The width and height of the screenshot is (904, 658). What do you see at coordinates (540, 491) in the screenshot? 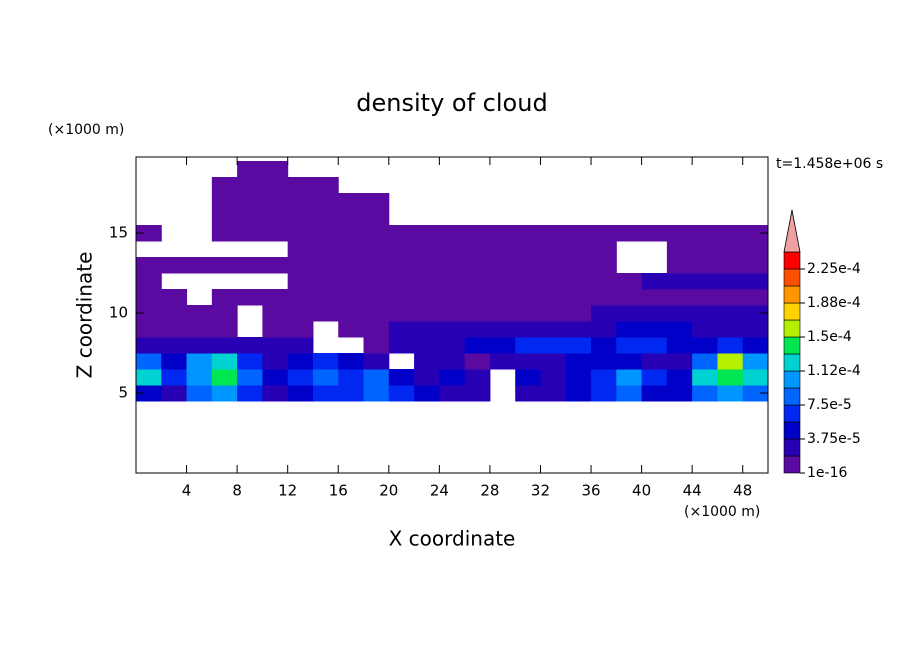
I see `x-tick-label: 32` at bounding box center [540, 491].